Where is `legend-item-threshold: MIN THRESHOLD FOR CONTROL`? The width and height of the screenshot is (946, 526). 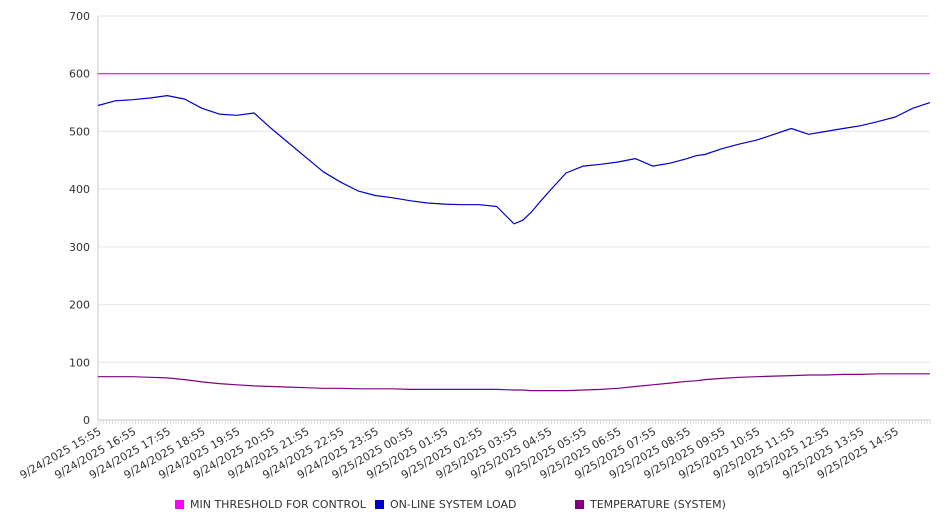
legend-item-threshold: MIN THRESHOLD FOR CONTROL is located at coordinates (270, 504).